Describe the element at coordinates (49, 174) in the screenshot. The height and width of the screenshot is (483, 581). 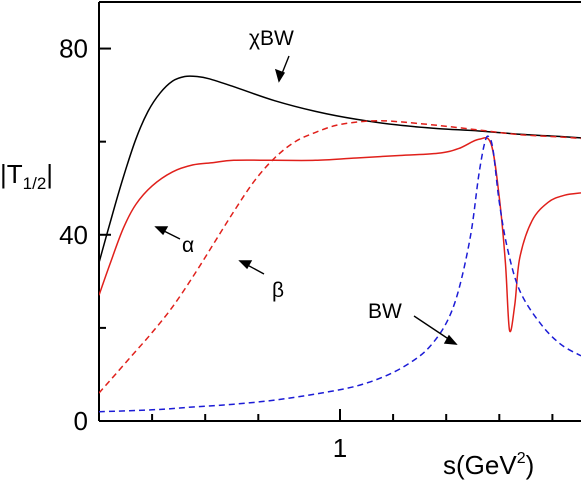
I see `y-axis-label-close: |` at that location.